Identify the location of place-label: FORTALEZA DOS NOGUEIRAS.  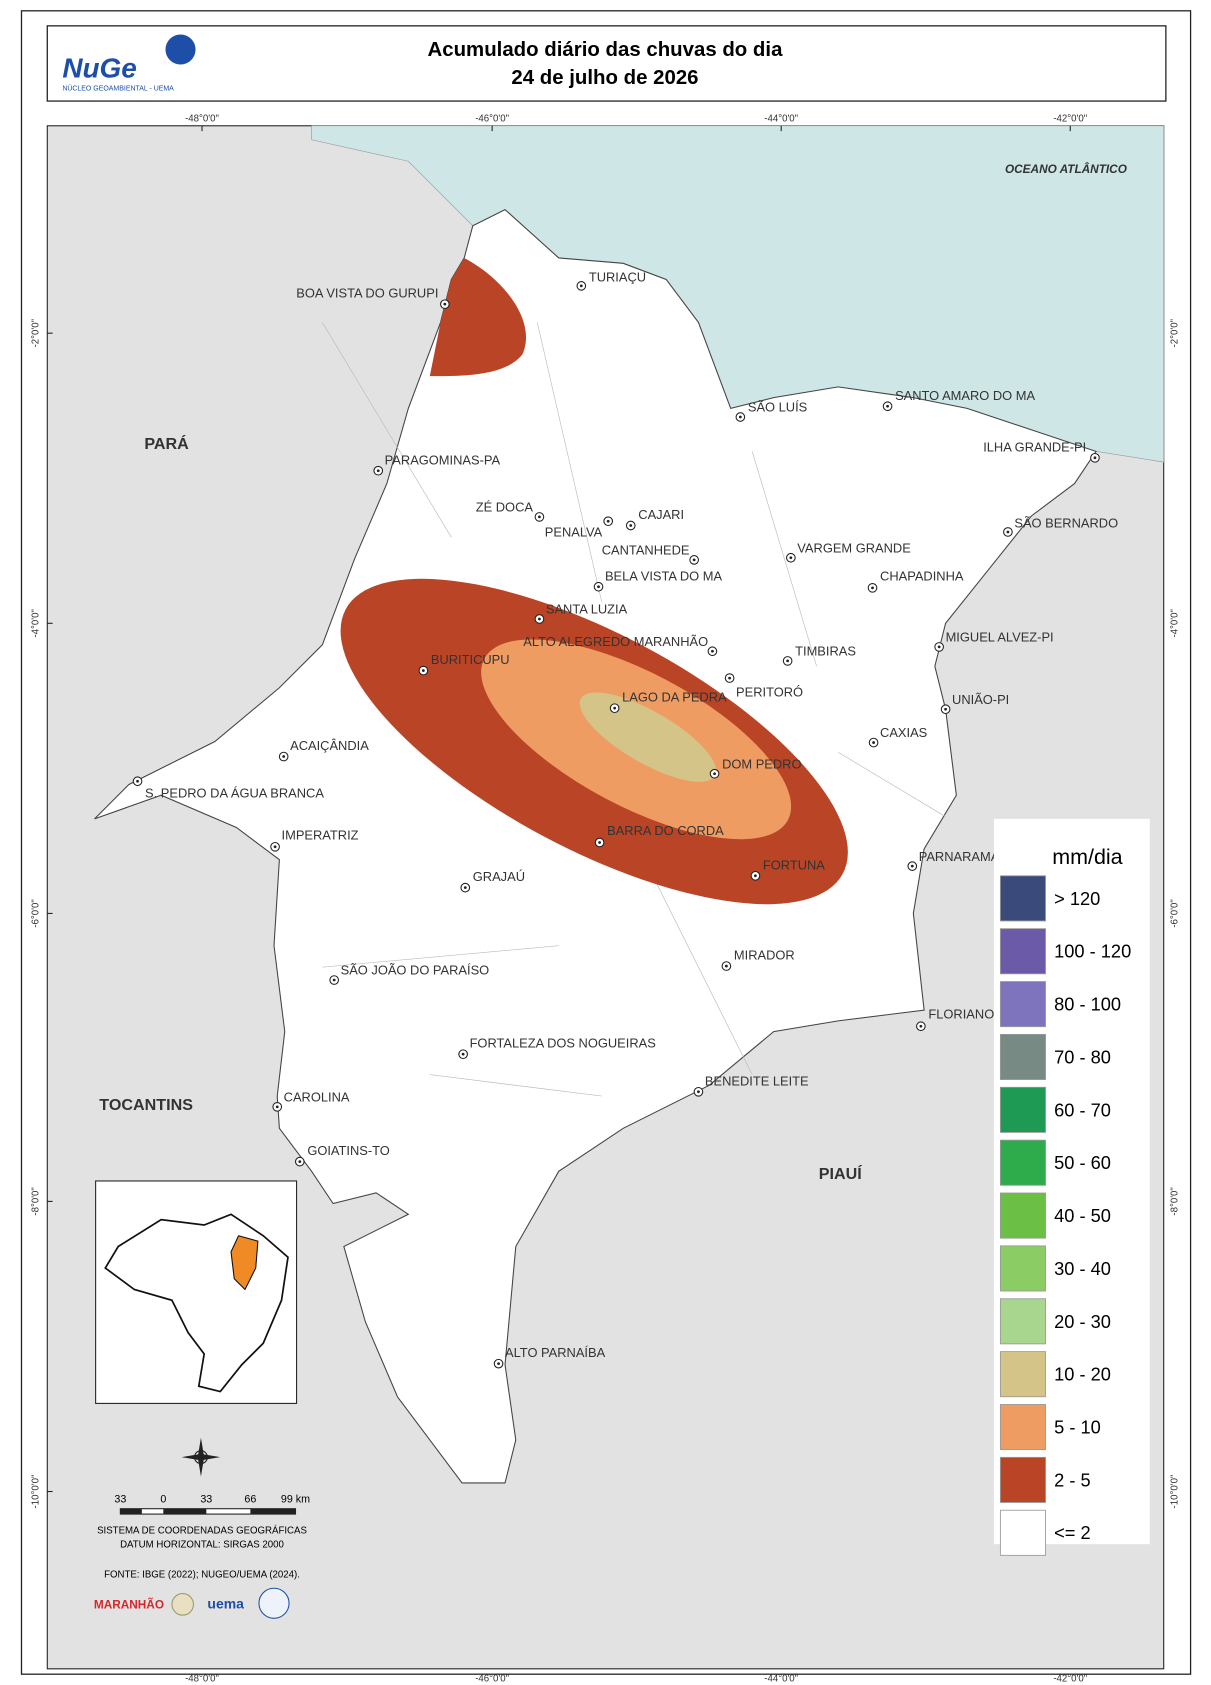
(563, 1043).